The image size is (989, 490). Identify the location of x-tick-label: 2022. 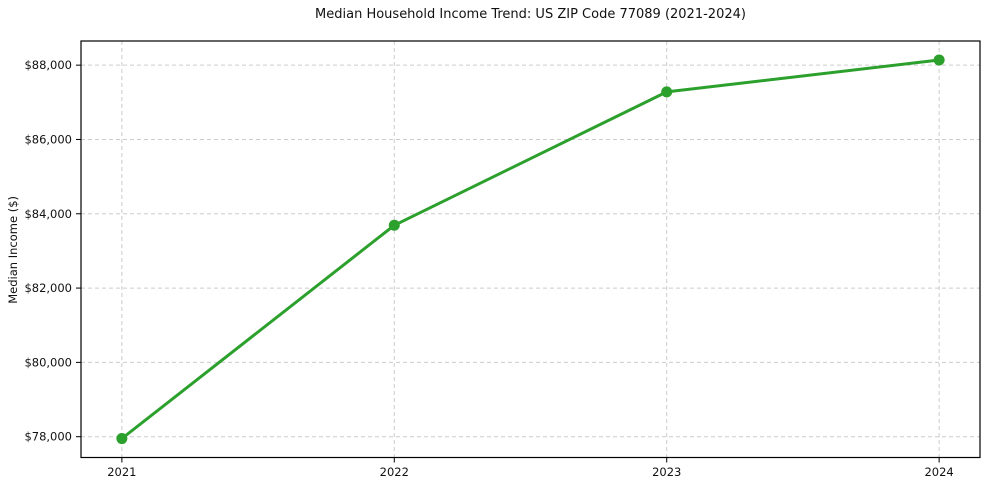
(394, 472).